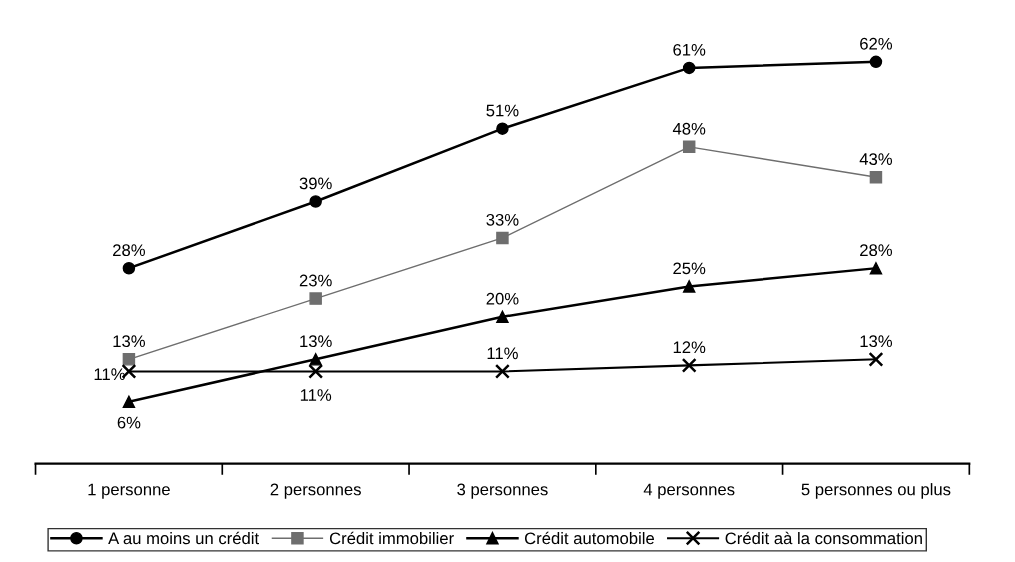 The width and height of the screenshot is (1015, 562). What do you see at coordinates (315, 280) in the screenshot?
I see `data-label: 23%` at bounding box center [315, 280].